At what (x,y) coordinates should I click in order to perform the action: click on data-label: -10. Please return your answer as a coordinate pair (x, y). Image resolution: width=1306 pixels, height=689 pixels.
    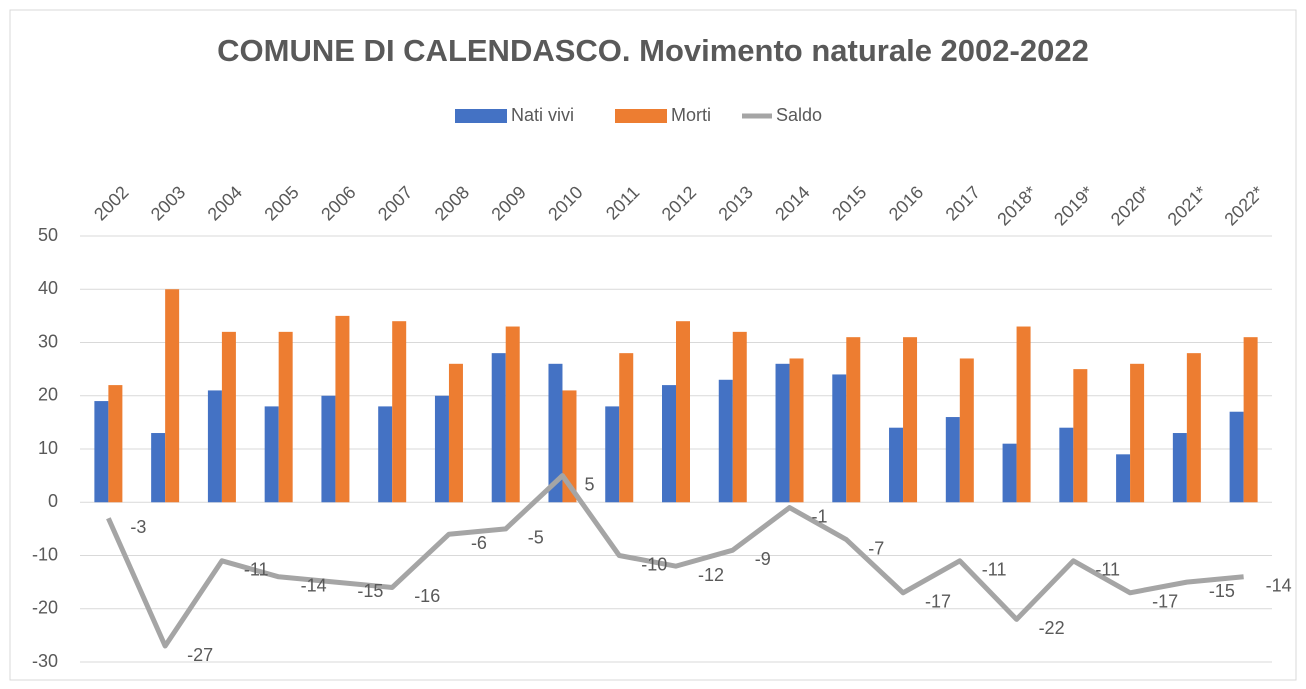
    Looking at the image, I should click on (654, 564).